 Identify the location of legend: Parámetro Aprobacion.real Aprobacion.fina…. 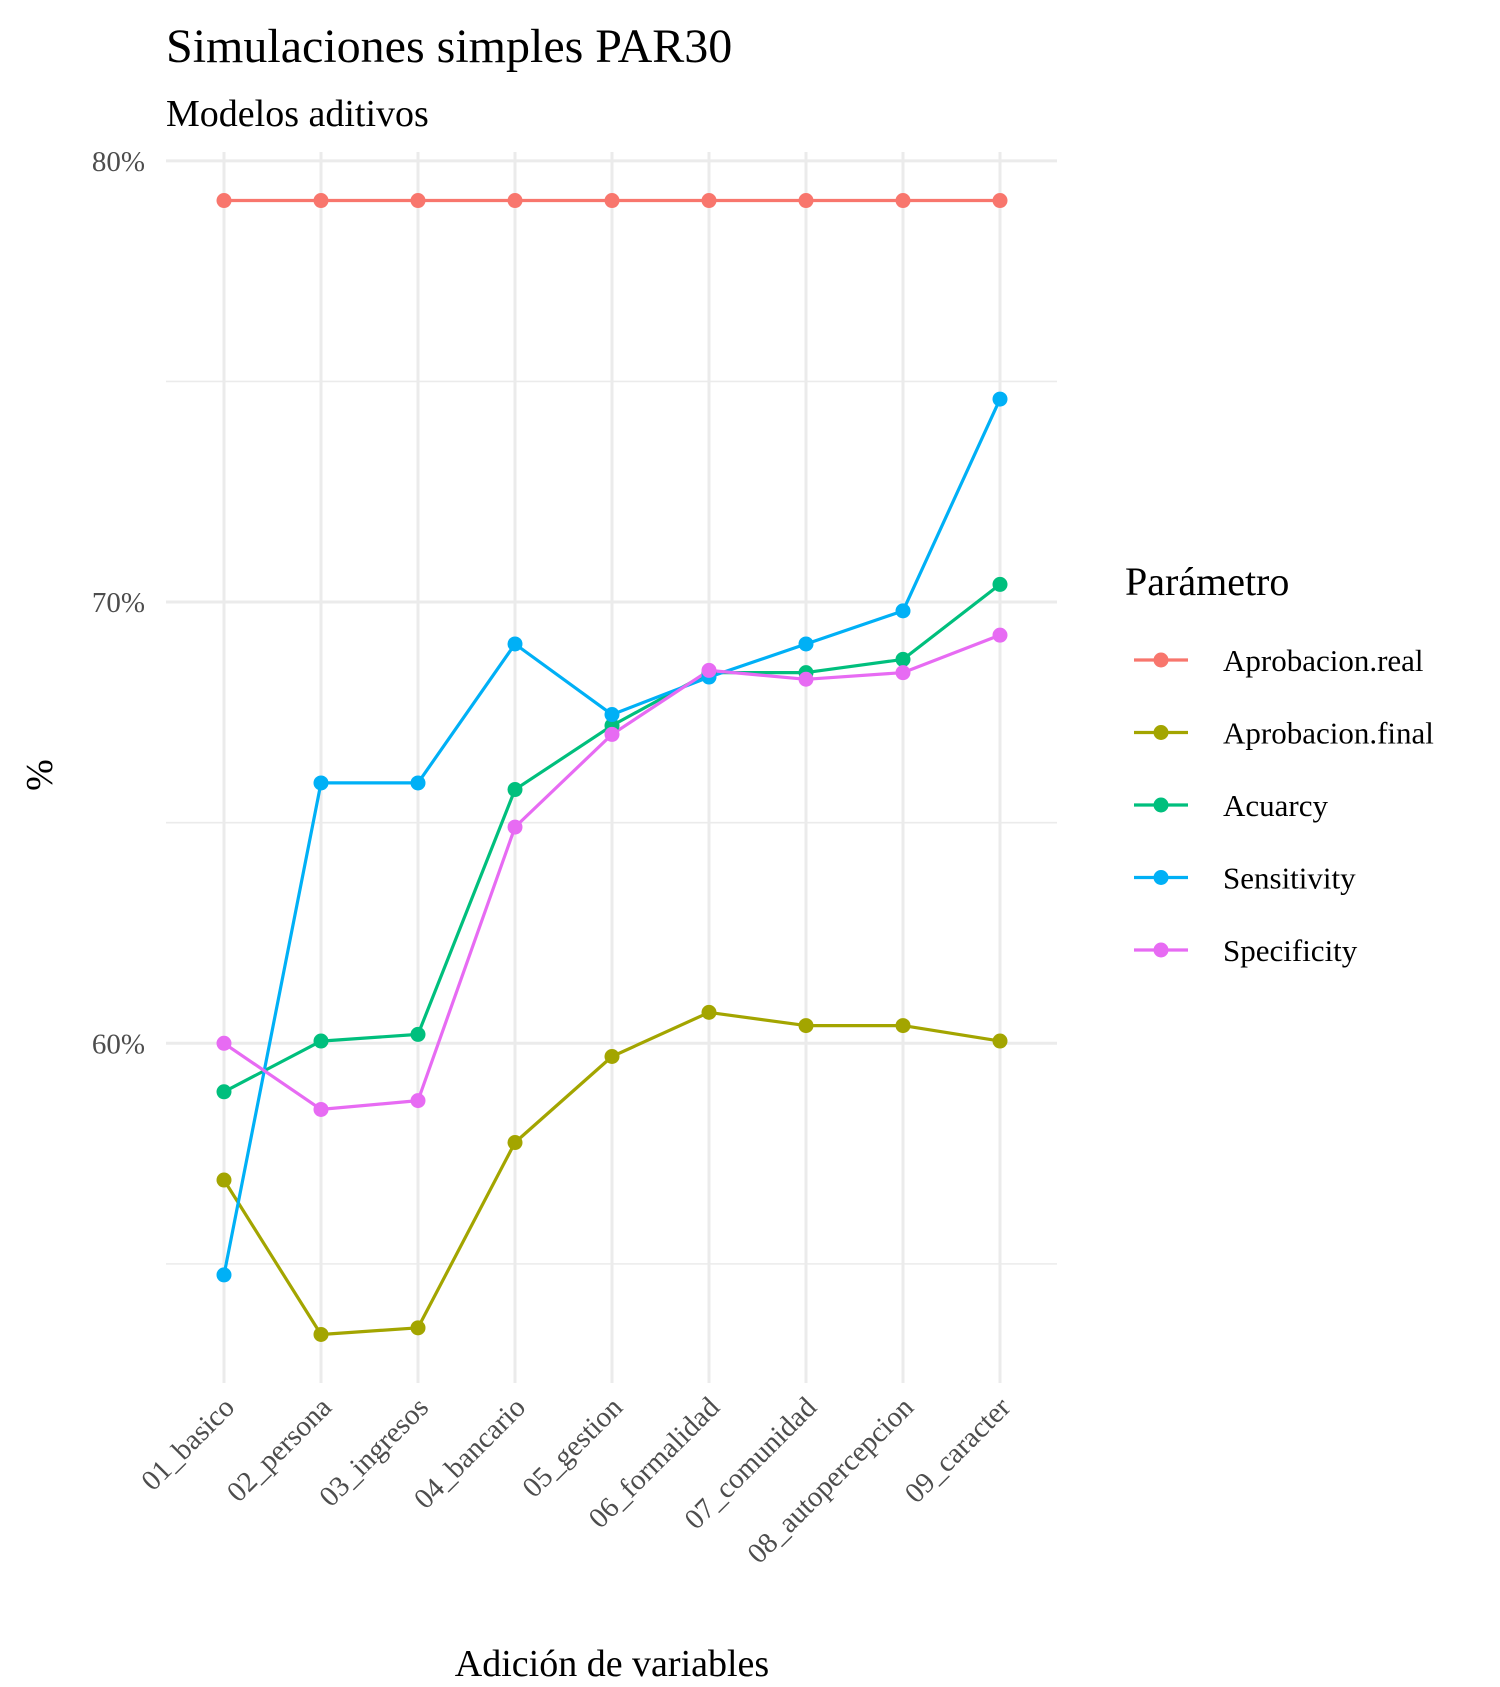
(1279, 763).